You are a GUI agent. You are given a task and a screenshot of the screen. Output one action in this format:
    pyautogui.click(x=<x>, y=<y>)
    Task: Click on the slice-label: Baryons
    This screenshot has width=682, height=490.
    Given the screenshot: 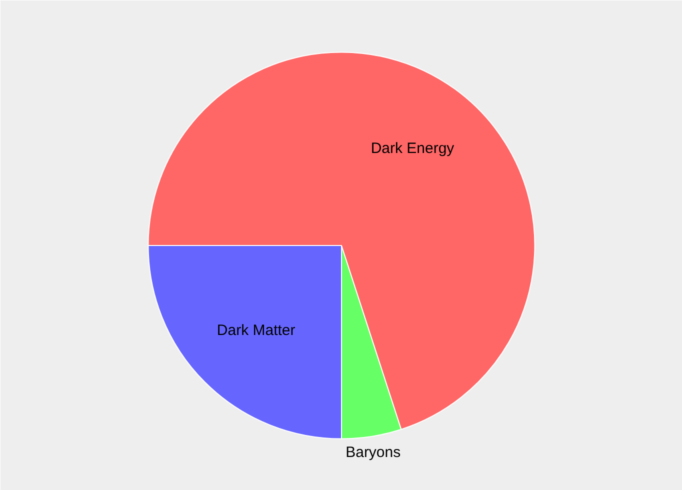 What is the action you would take?
    pyautogui.click(x=373, y=452)
    